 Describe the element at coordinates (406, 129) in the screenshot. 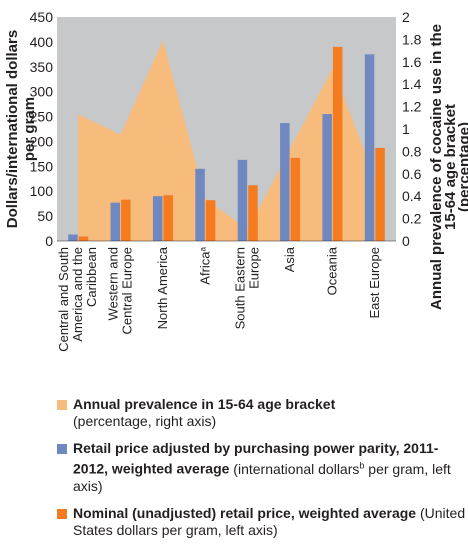

I see `y2-tick-label-5: 1` at that location.